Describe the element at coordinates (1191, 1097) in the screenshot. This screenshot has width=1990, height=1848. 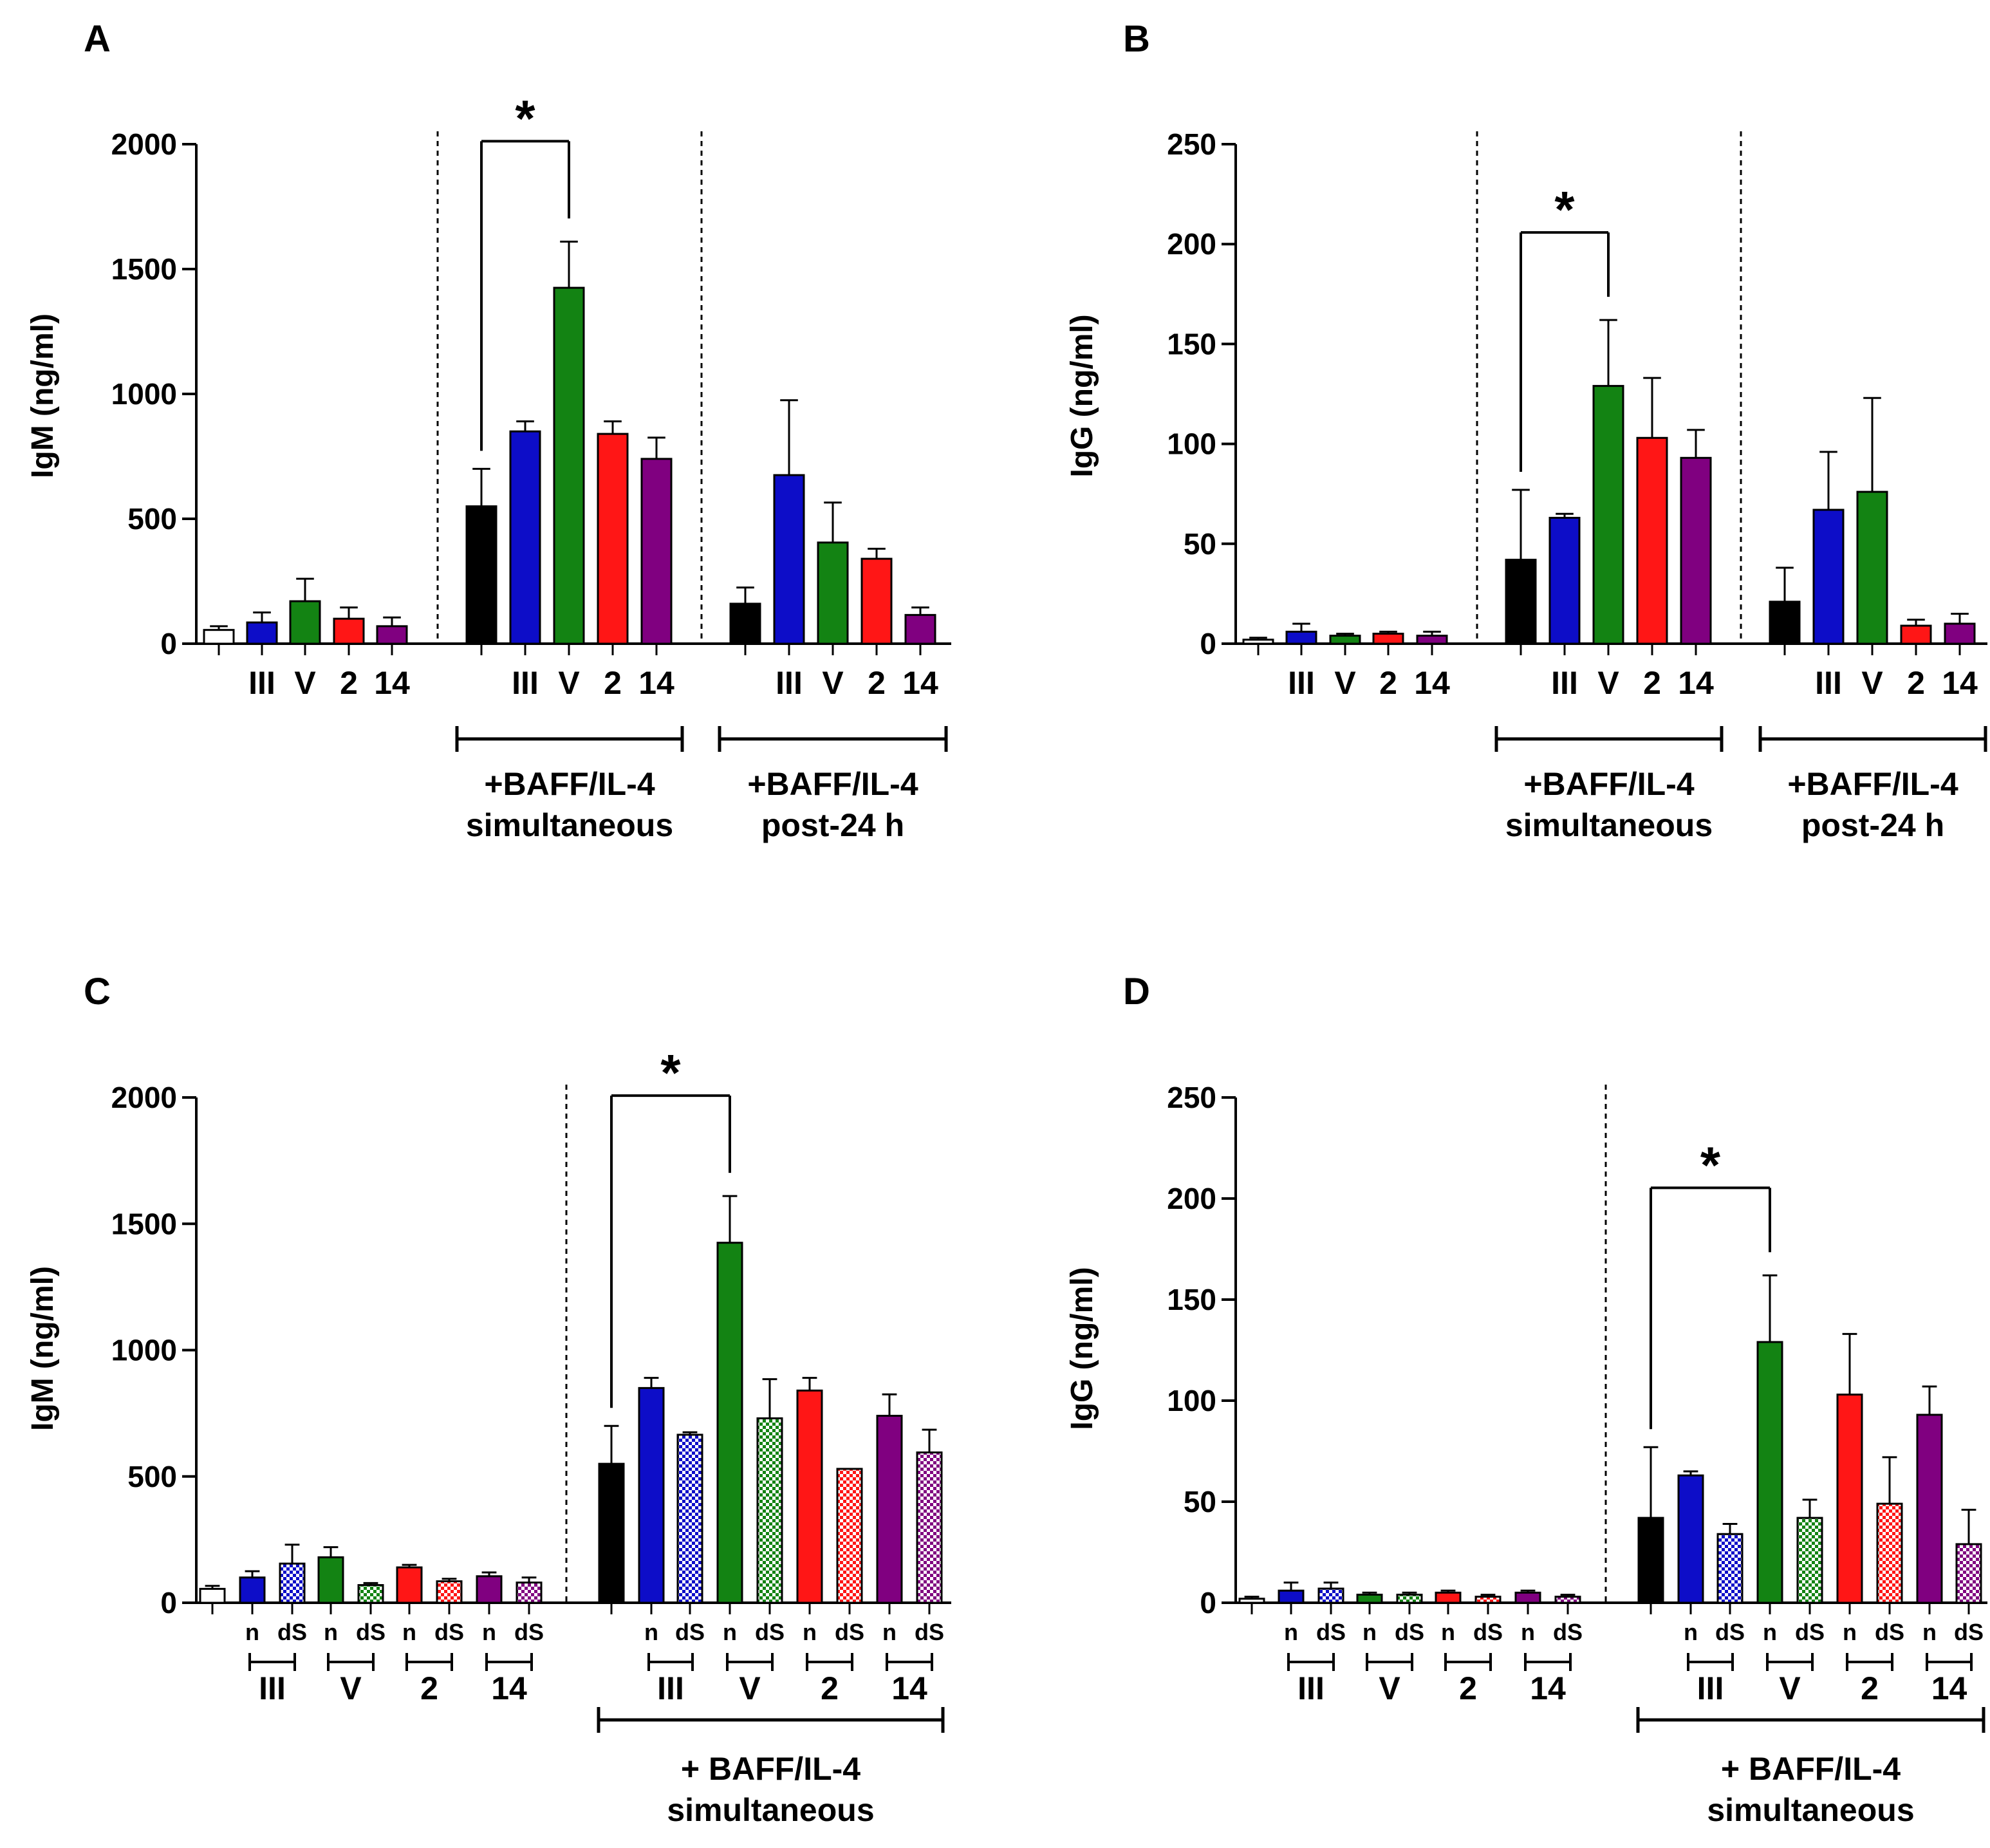
I see `y-tick-label: 250` at that location.